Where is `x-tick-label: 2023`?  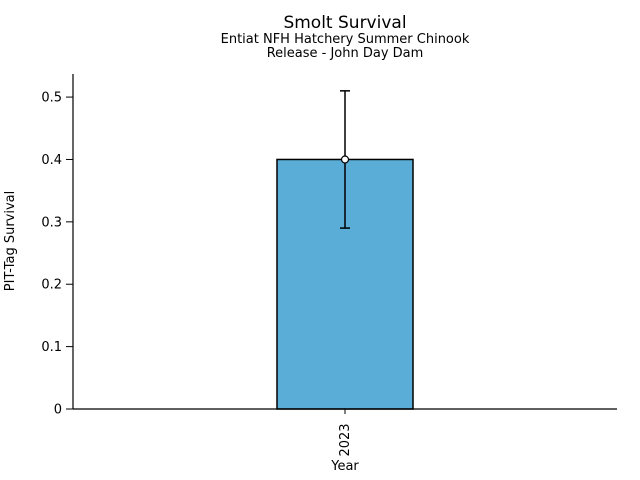 x-tick-label: 2023 is located at coordinates (345, 439).